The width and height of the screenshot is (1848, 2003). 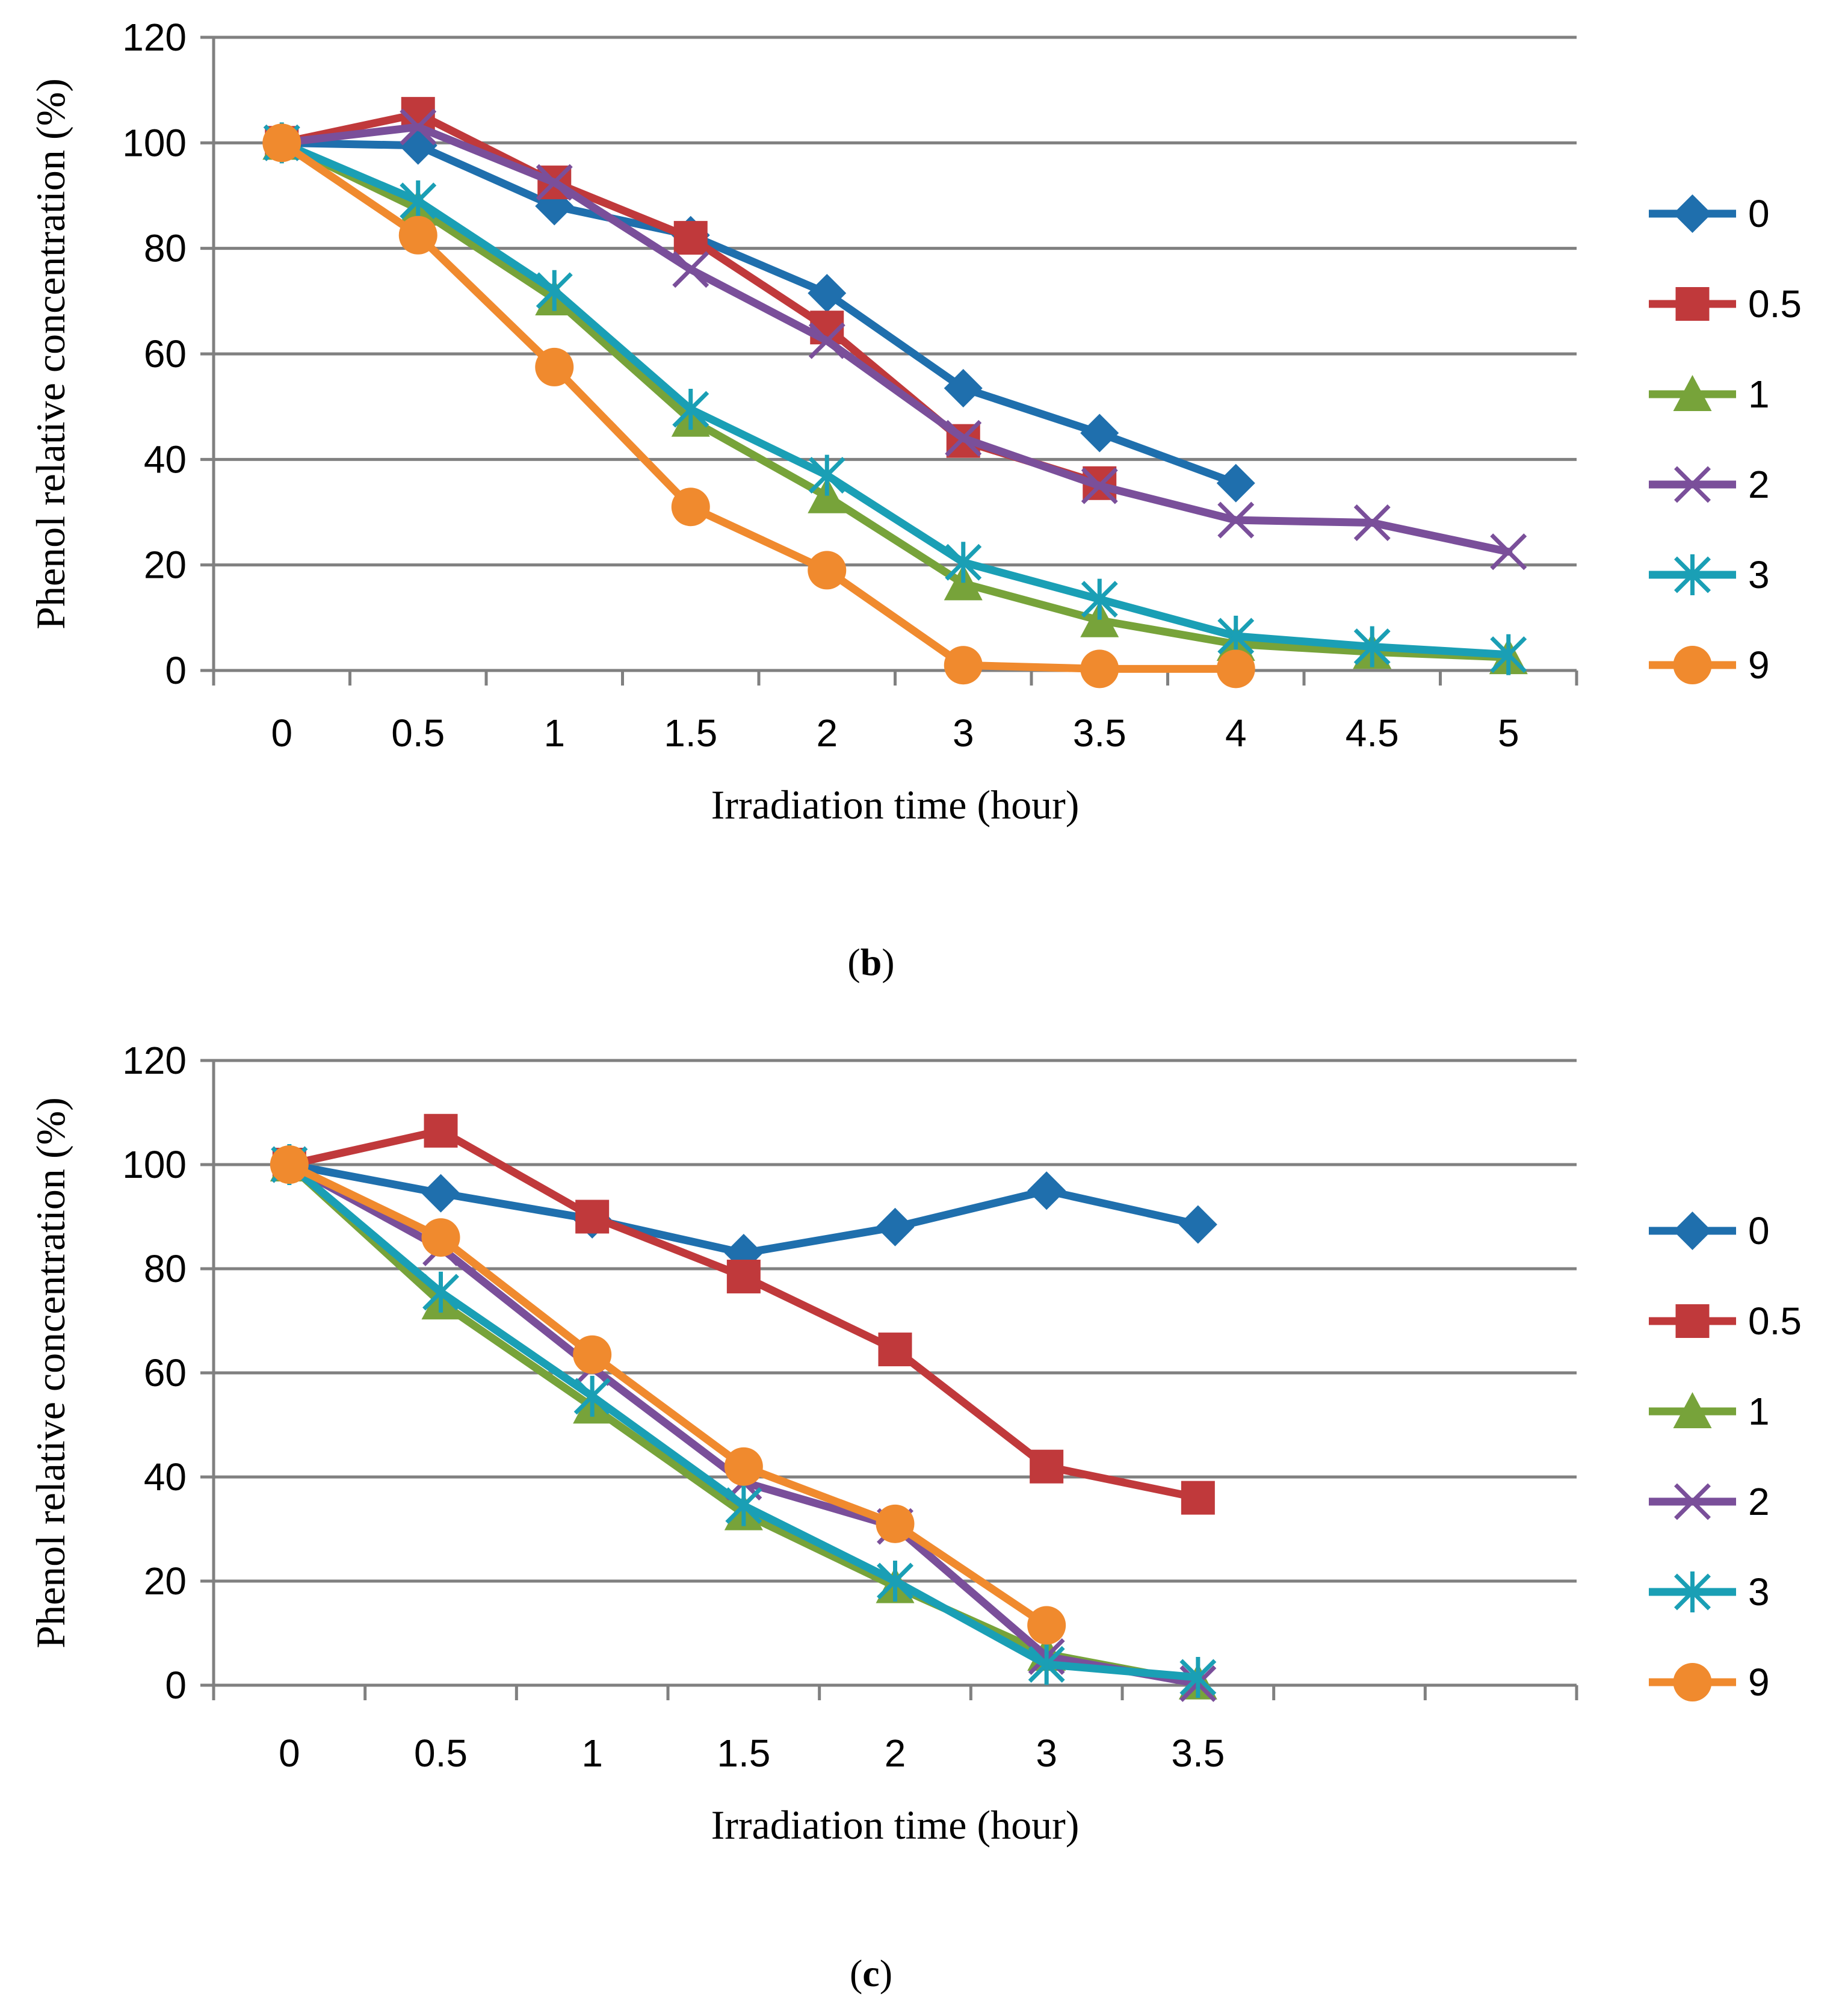 What do you see at coordinates (154, 142) in the screenshot?
I see `y-tick-label: 100` at bounding box center [154, 142].